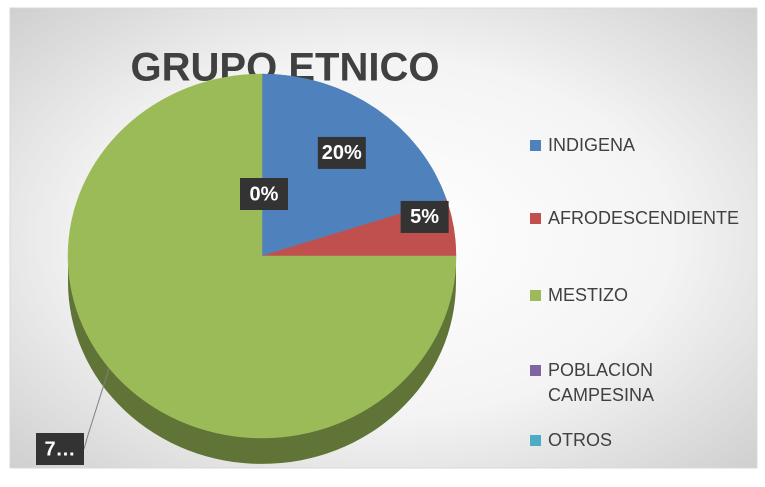 This screenshot has height=487, width=765. I want to click on data-label: 5%, so click(424, 217).